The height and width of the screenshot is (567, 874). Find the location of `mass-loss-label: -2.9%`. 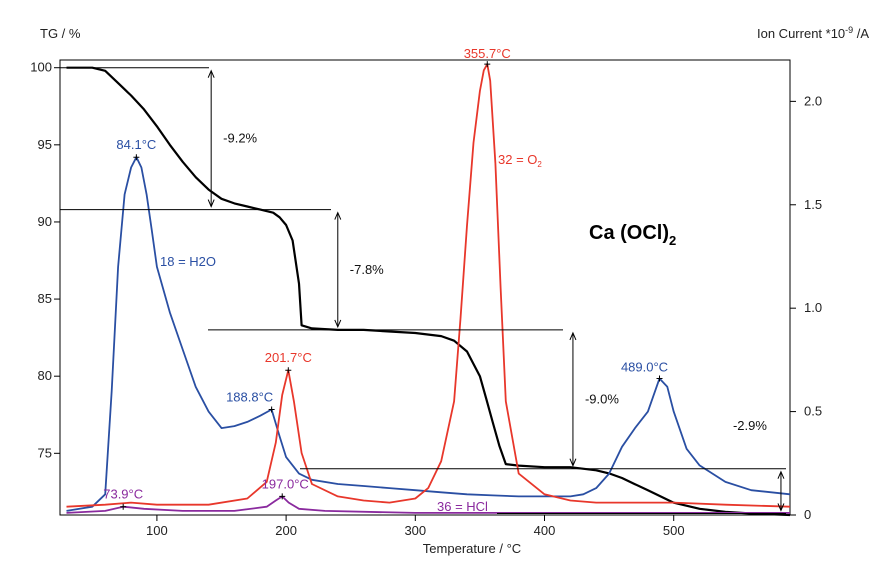

mass-loss-label: -2.9% is located at coordinates (750, 425).